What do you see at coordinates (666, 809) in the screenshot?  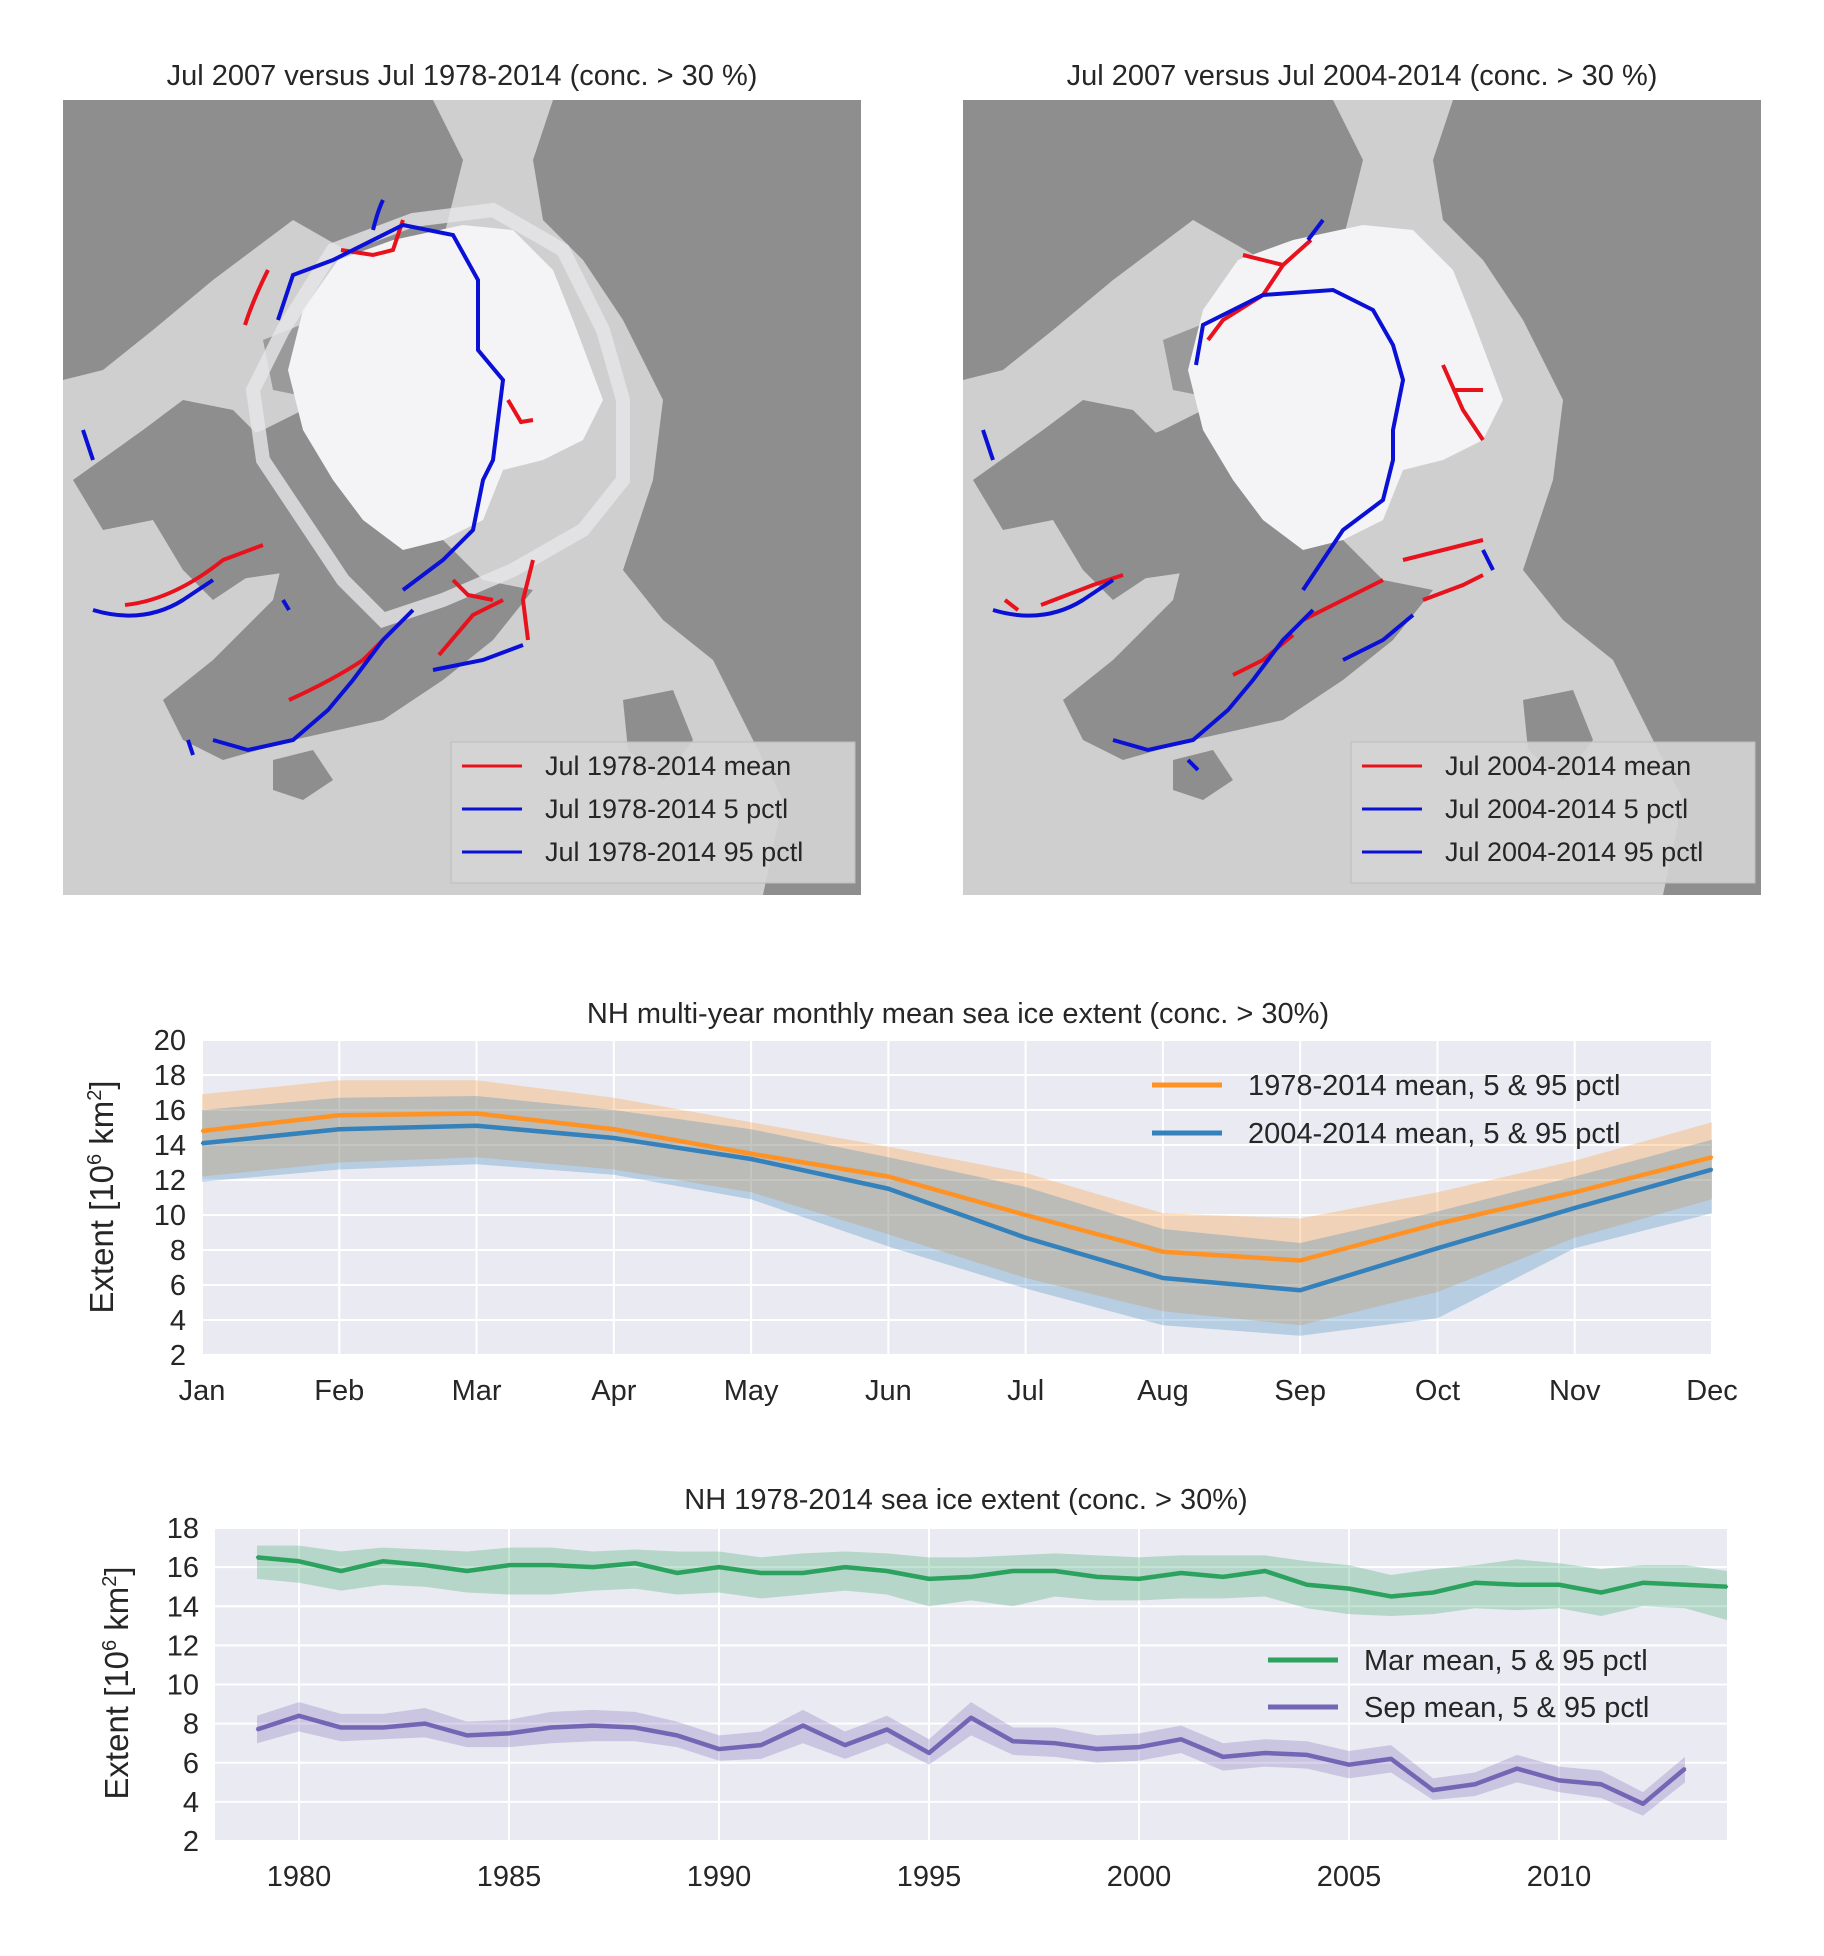 I see `map1-legend-label-1: Jul 1978-2014 5 pctl` at bounding box center [666, 809].